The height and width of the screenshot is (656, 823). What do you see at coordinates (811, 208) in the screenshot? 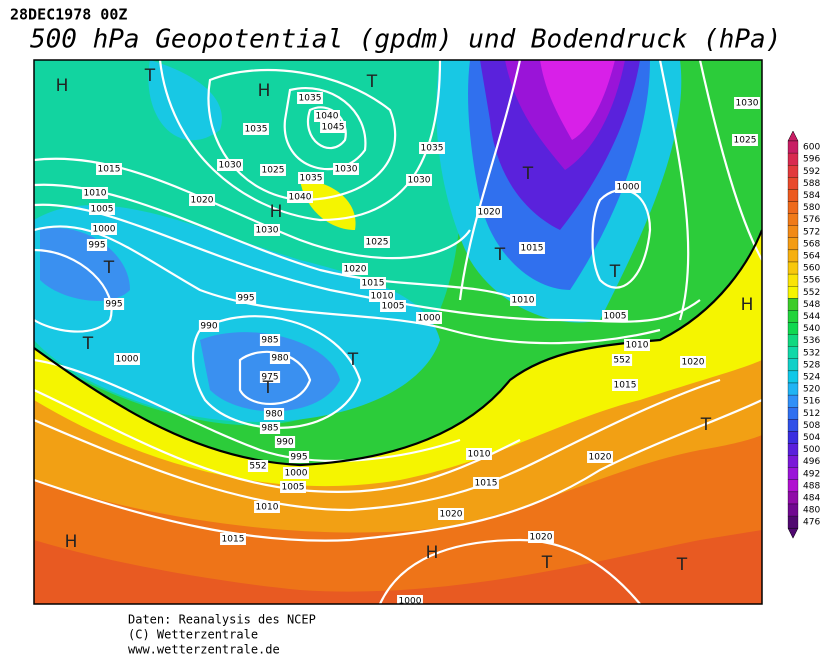
I see `colorbar-label: 580` at bounding box center [811, 208].